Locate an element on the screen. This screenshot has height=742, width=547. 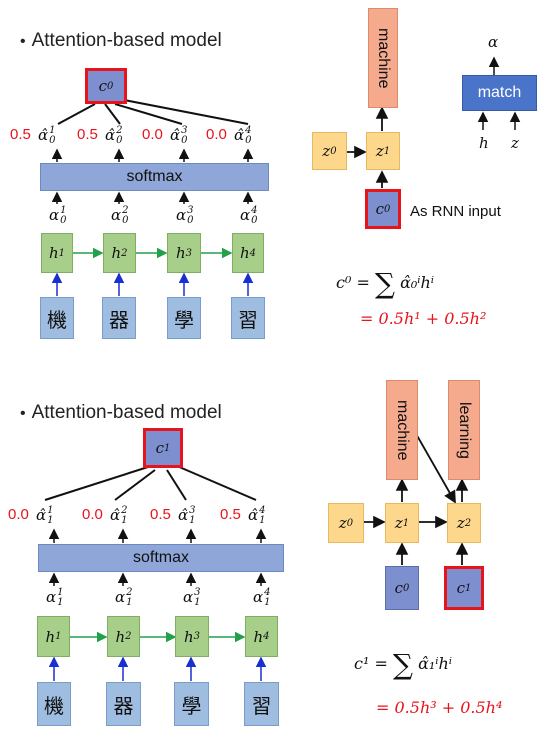
top-input-arrows is located at coordinates (152, 284).